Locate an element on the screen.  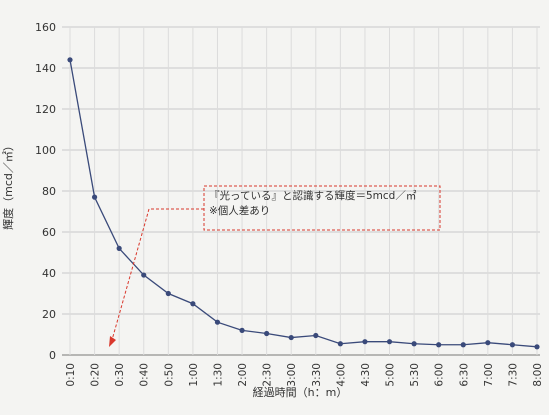
x-tick-label: 1:00 is located at coordinates (194, 375).